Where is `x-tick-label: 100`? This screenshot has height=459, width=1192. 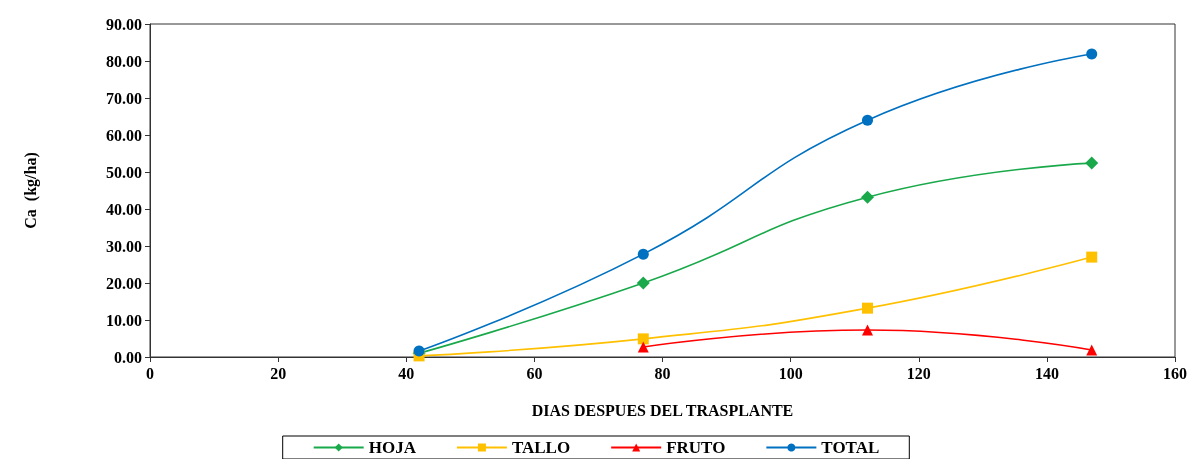
x-tick-label: 100 is located at coordinates (790, 373).